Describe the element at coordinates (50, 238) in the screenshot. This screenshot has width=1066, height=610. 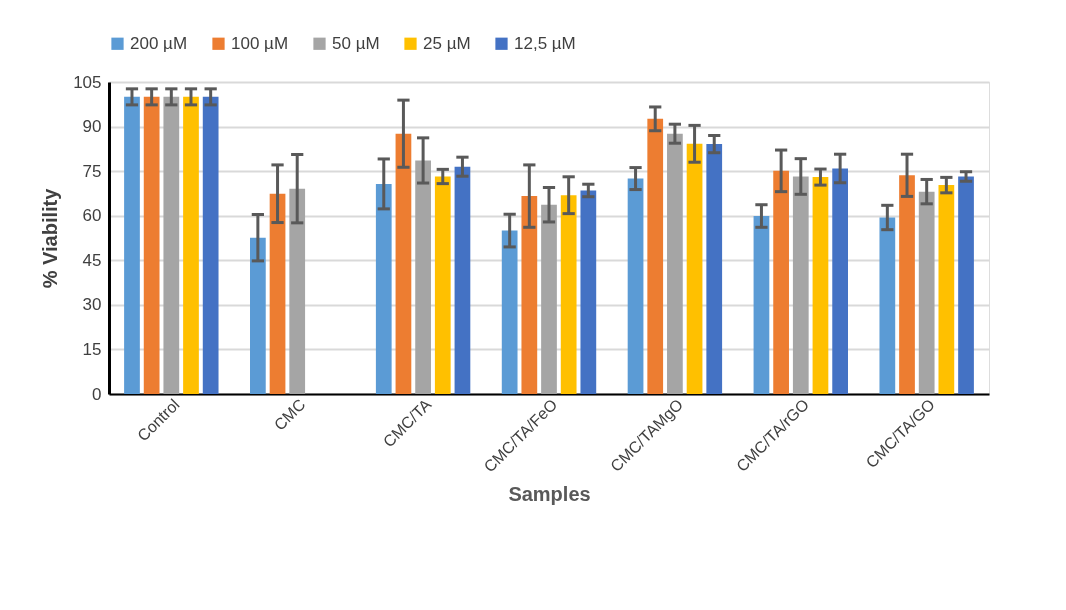
I see `y-axis-title: % Viability` at that location.